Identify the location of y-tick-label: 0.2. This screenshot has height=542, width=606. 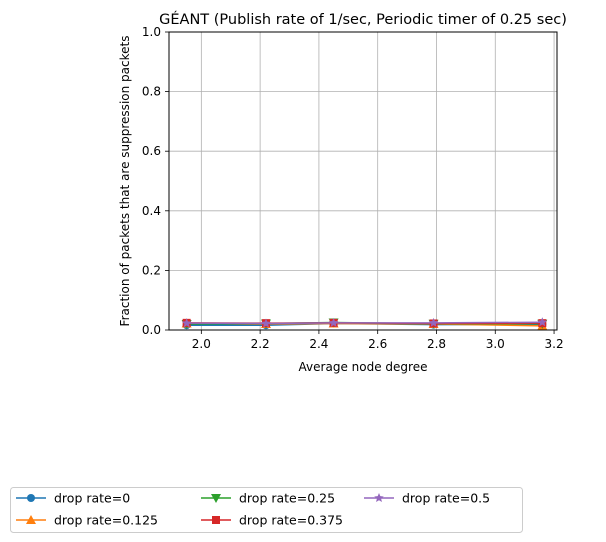
(151, 270).